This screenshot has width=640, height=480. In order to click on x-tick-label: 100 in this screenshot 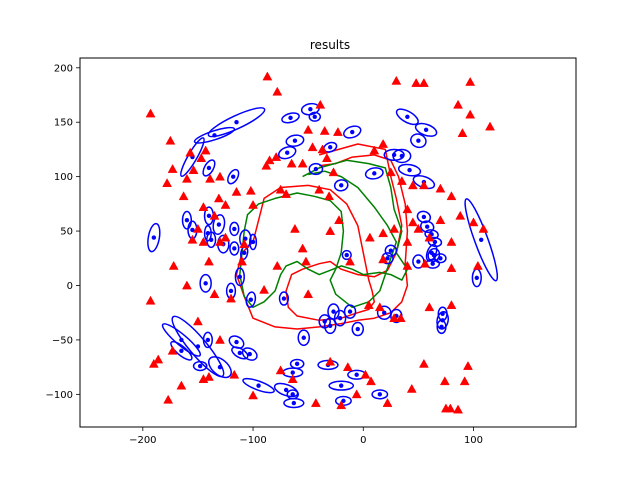, I will do `click(473, 440)`.